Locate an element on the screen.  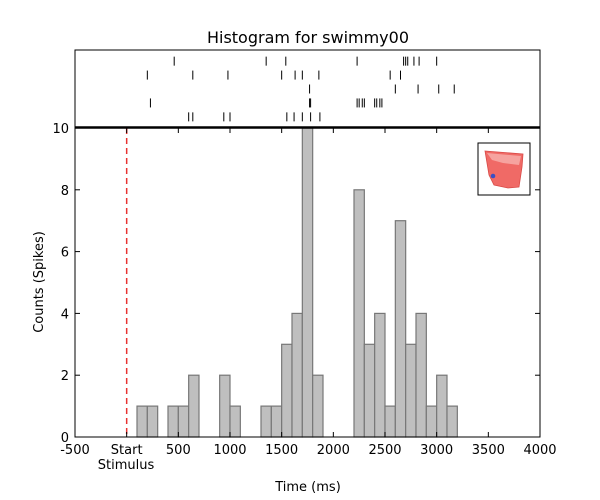
x-tick-label: 1000 is located at coordinates (229, 450).